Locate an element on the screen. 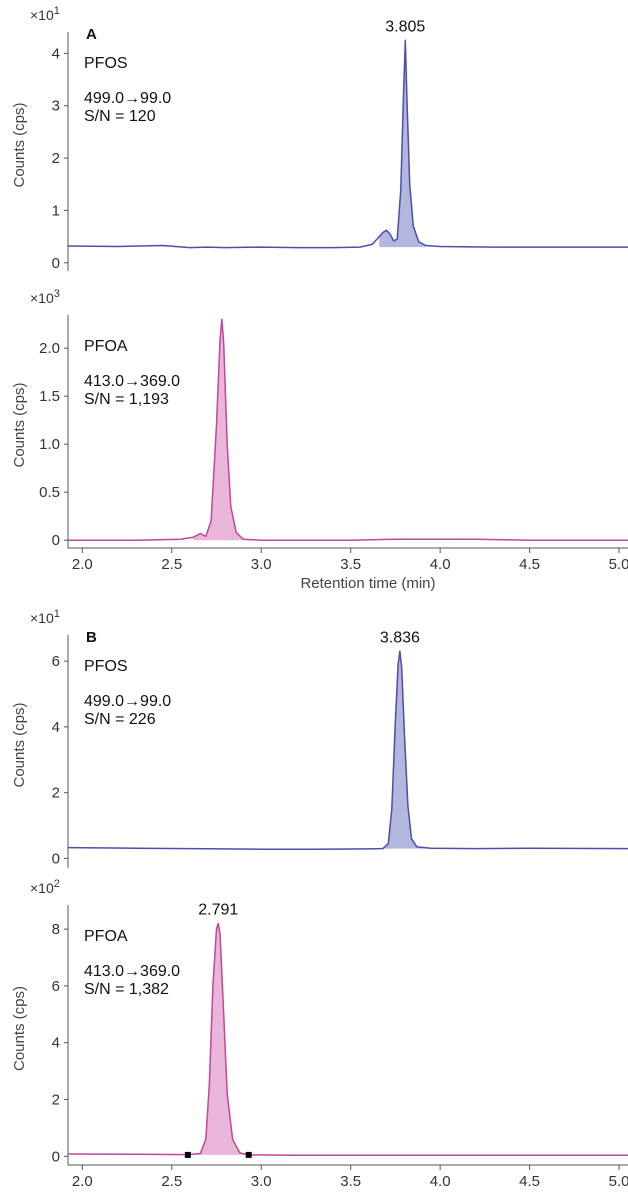 The image size is (628, 1194). panel-letter: A is located at coordinates (91, 34).